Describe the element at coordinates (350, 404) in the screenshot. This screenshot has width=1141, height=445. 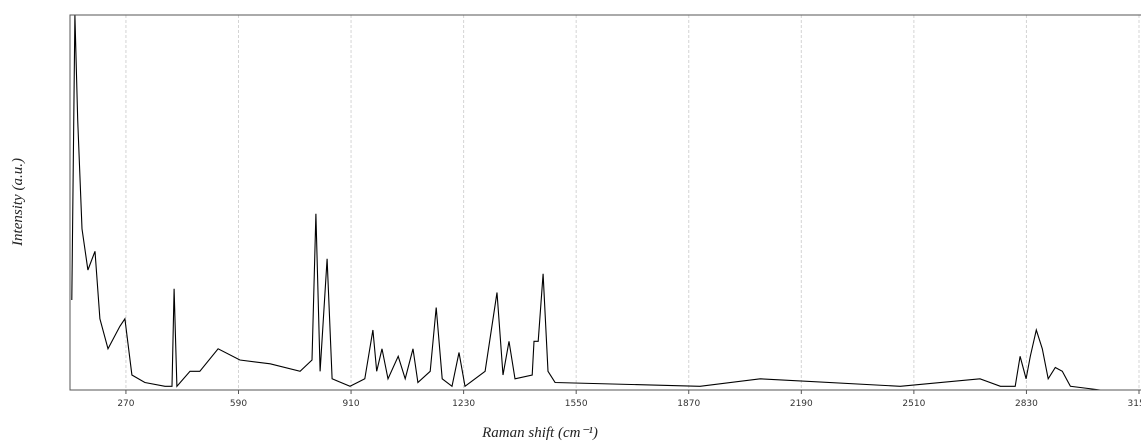
I see `x-tick-label: 910` at that location.